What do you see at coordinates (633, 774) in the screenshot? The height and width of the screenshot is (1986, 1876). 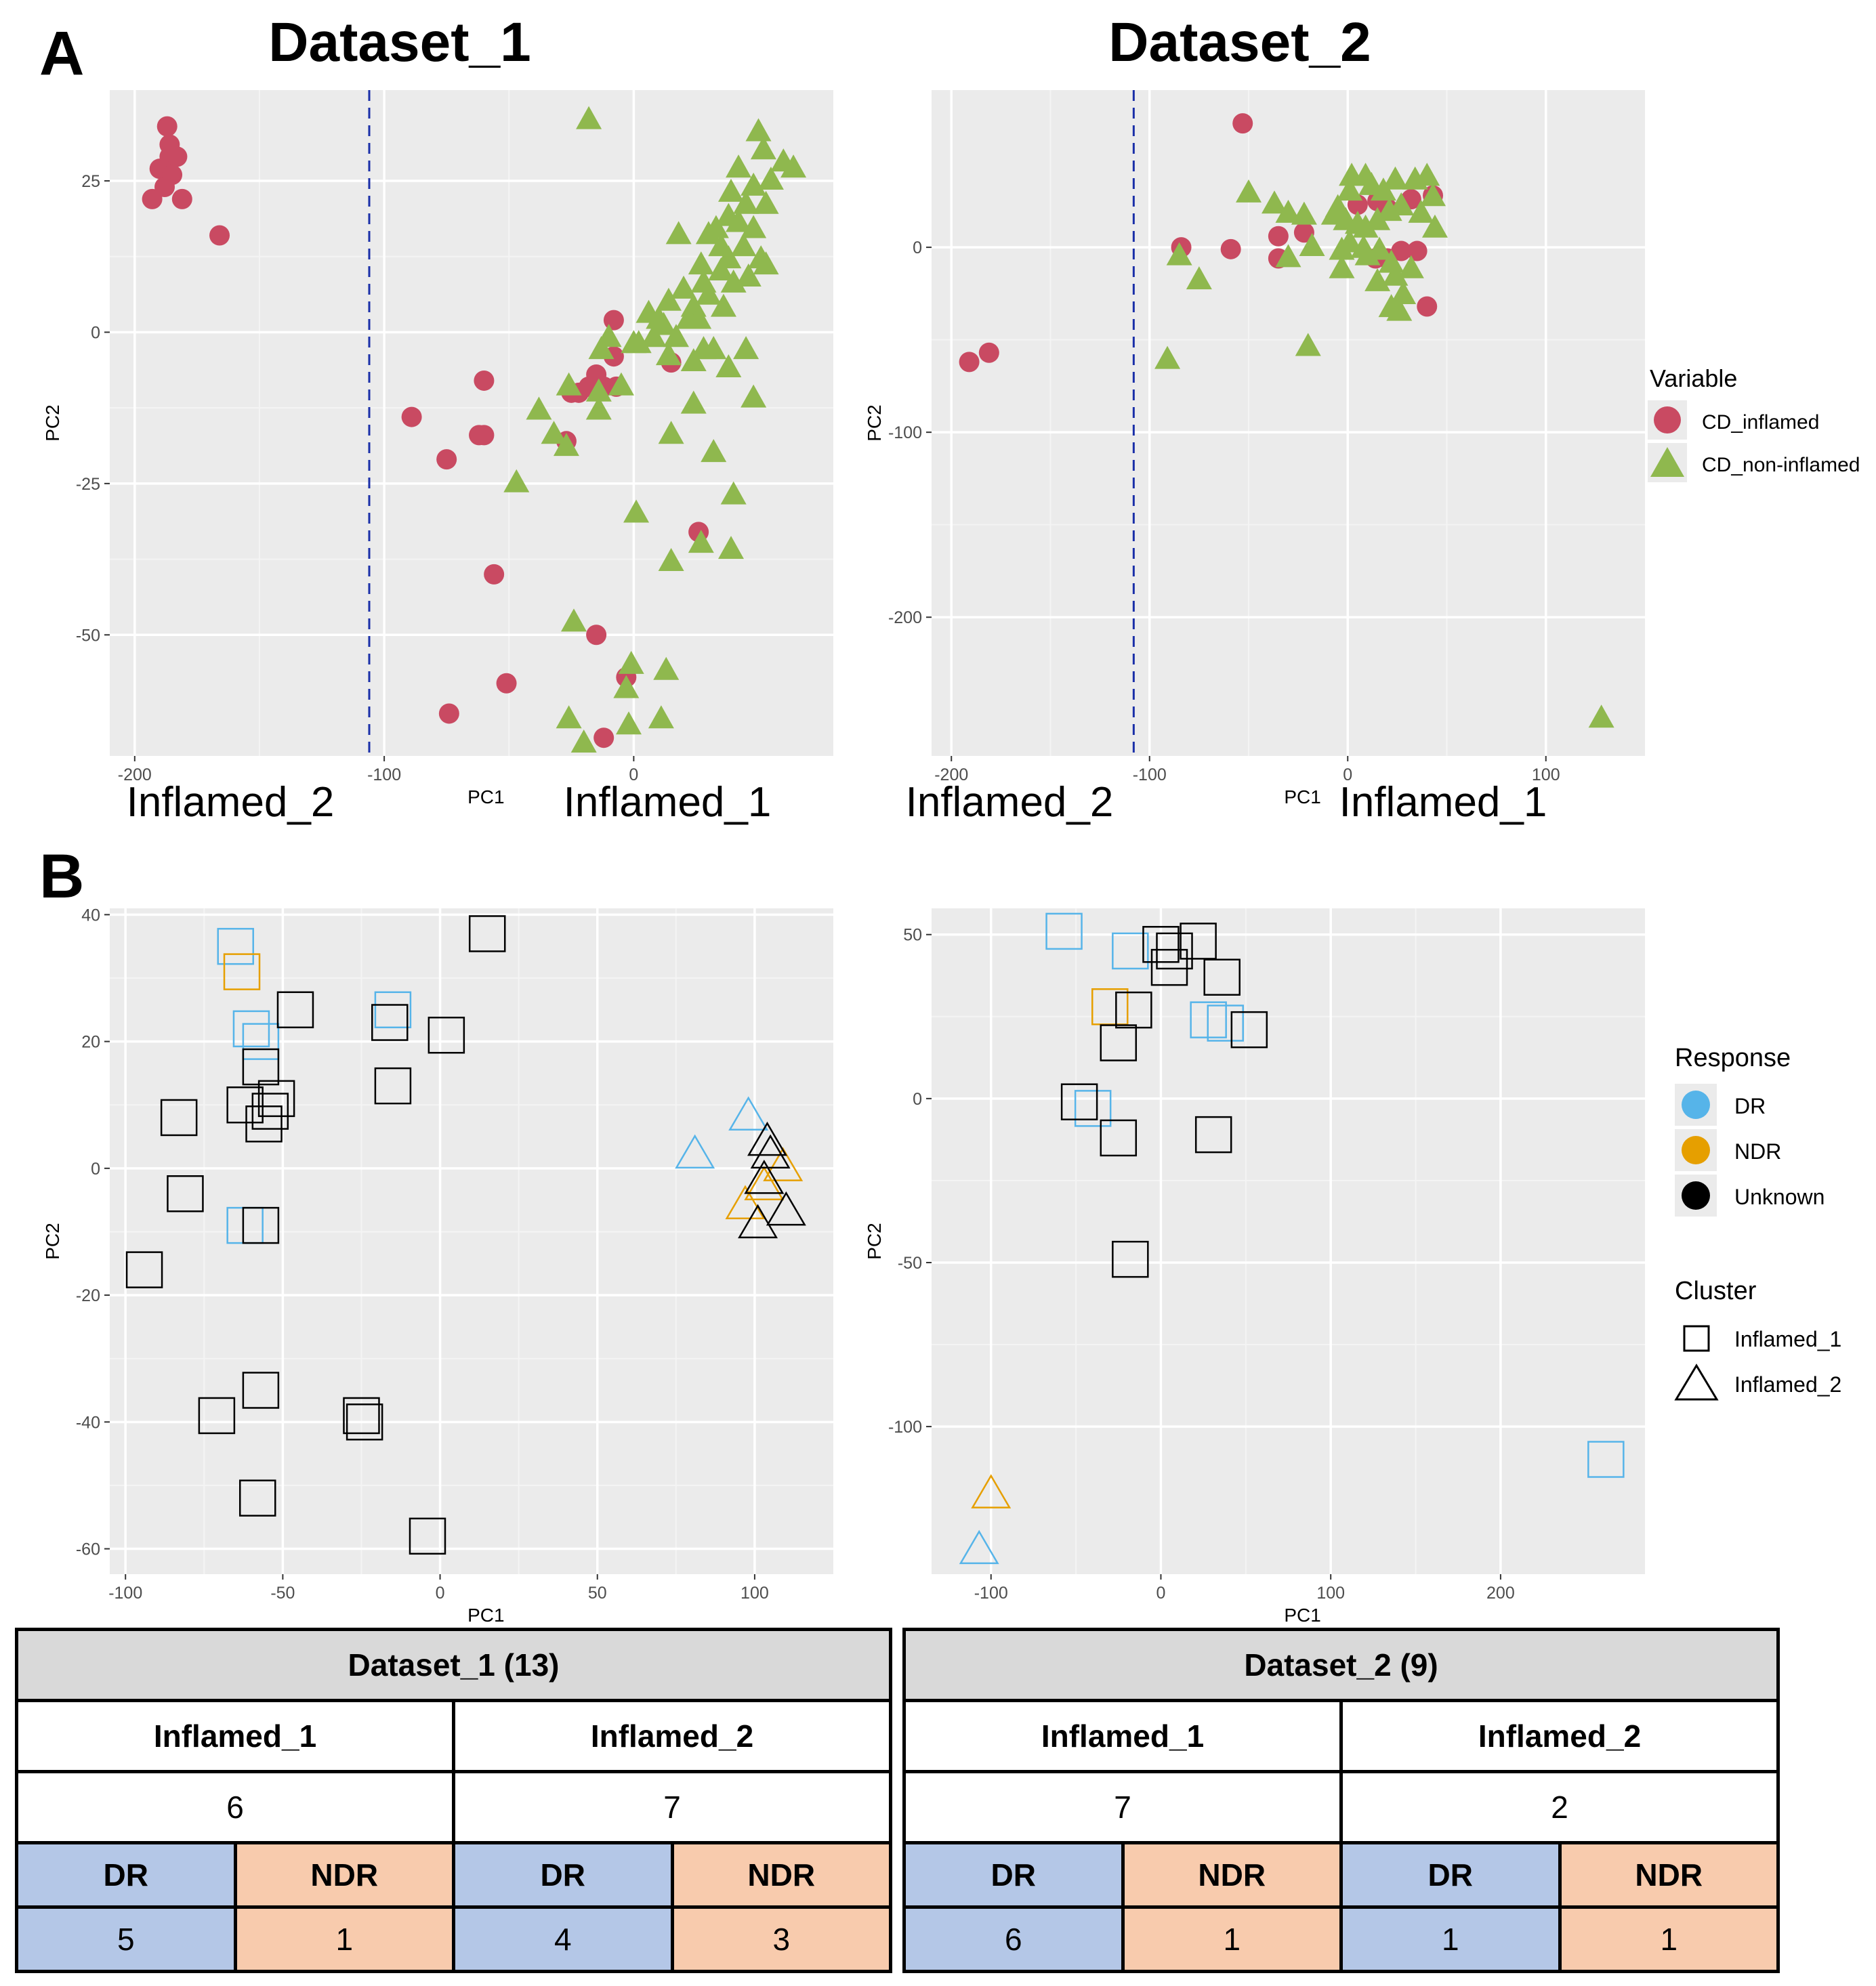 I see `x-tick-label: 0` at bounding box center [633, 774].